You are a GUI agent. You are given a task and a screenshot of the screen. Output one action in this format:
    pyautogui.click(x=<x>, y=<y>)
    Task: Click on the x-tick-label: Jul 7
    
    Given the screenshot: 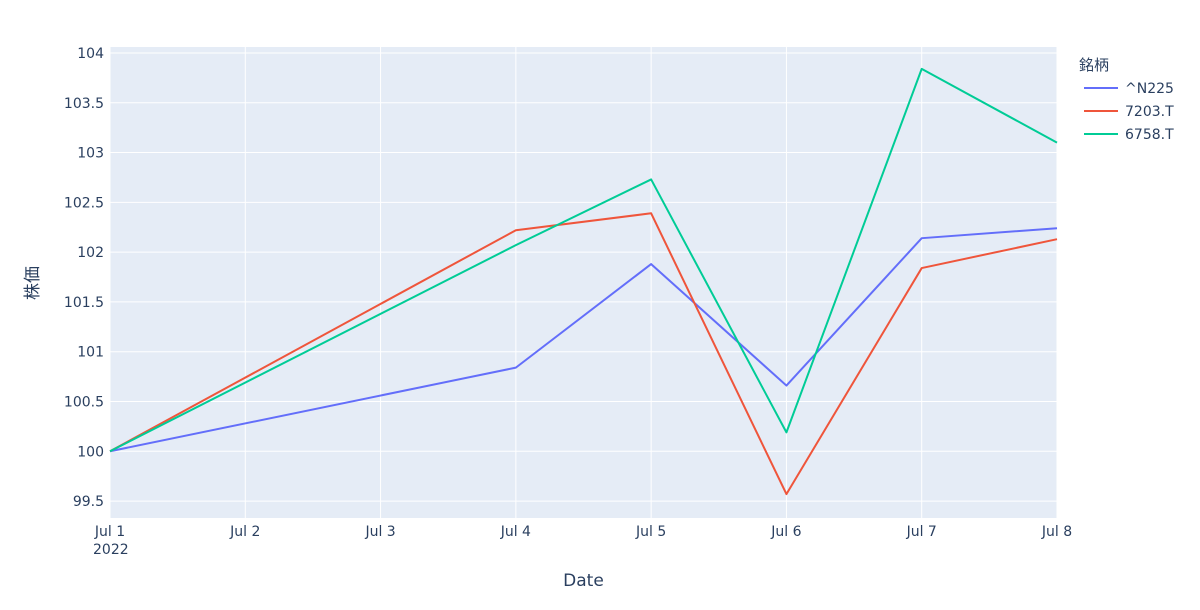 What is the action you would take?
    pyautogui.click(x=921, y=532)
    